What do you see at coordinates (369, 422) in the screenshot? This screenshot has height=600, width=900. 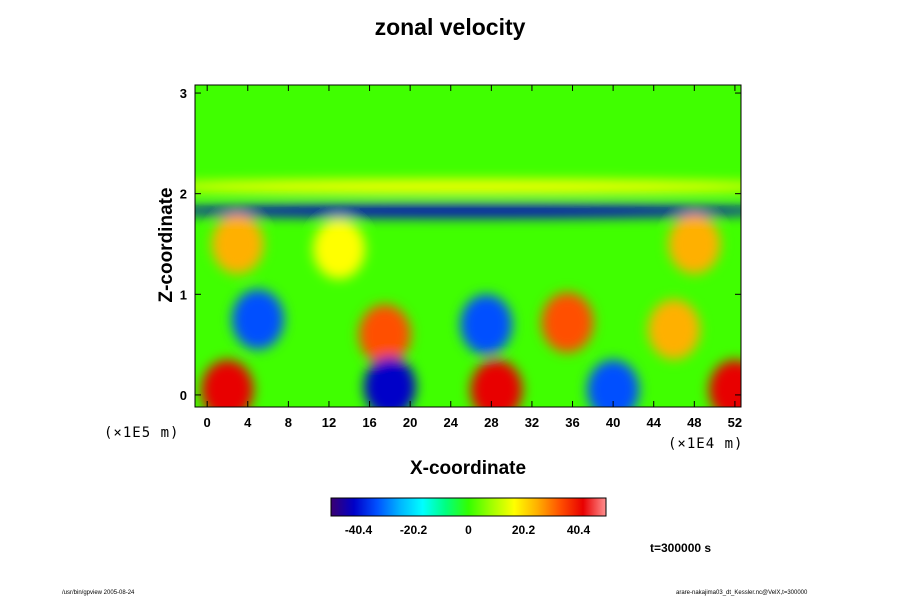 I see `x-tick-label: 16` at bounding box center [369, 422].